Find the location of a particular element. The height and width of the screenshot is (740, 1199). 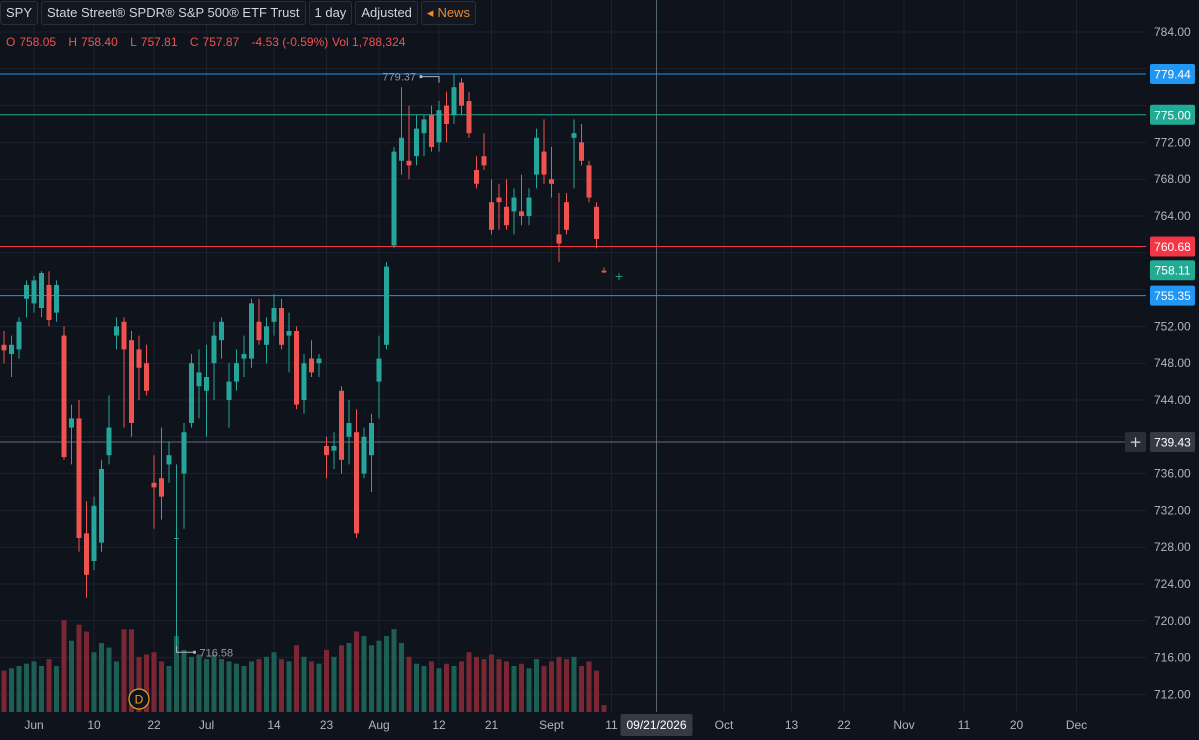

price-tick-label: 712.00 is located at coordinates (1172, 694).